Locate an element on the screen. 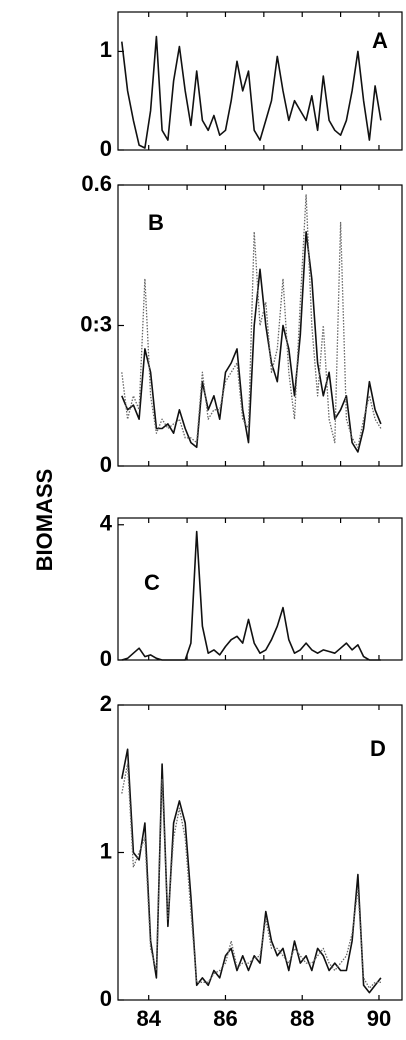 This screenshot has width=406, height=1040. y-axis-label: BIOMASS is located at coordinates (44, 520).